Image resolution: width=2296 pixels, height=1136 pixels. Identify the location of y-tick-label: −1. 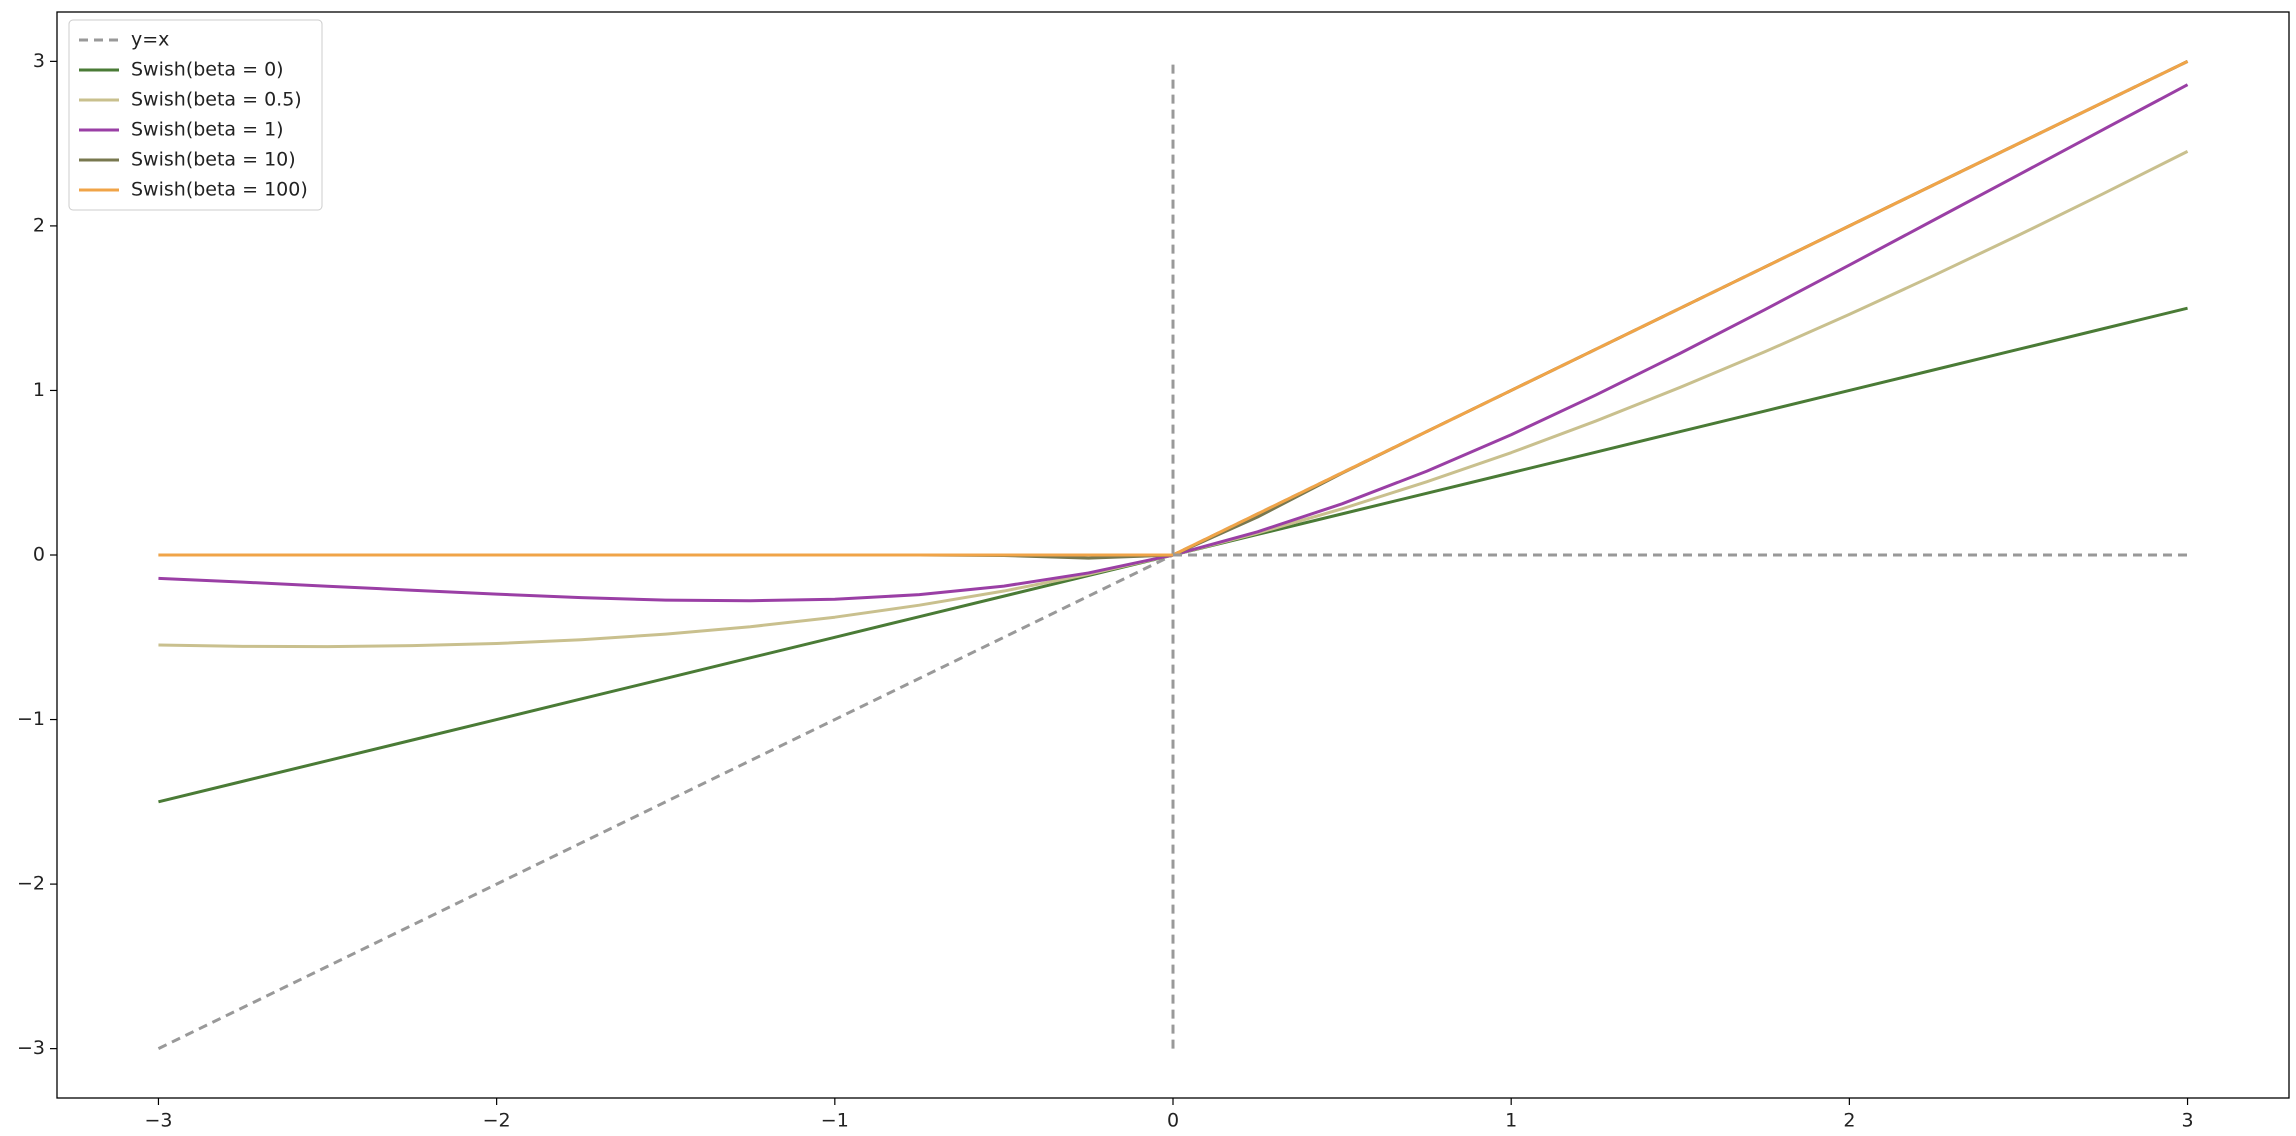
(31, 719).